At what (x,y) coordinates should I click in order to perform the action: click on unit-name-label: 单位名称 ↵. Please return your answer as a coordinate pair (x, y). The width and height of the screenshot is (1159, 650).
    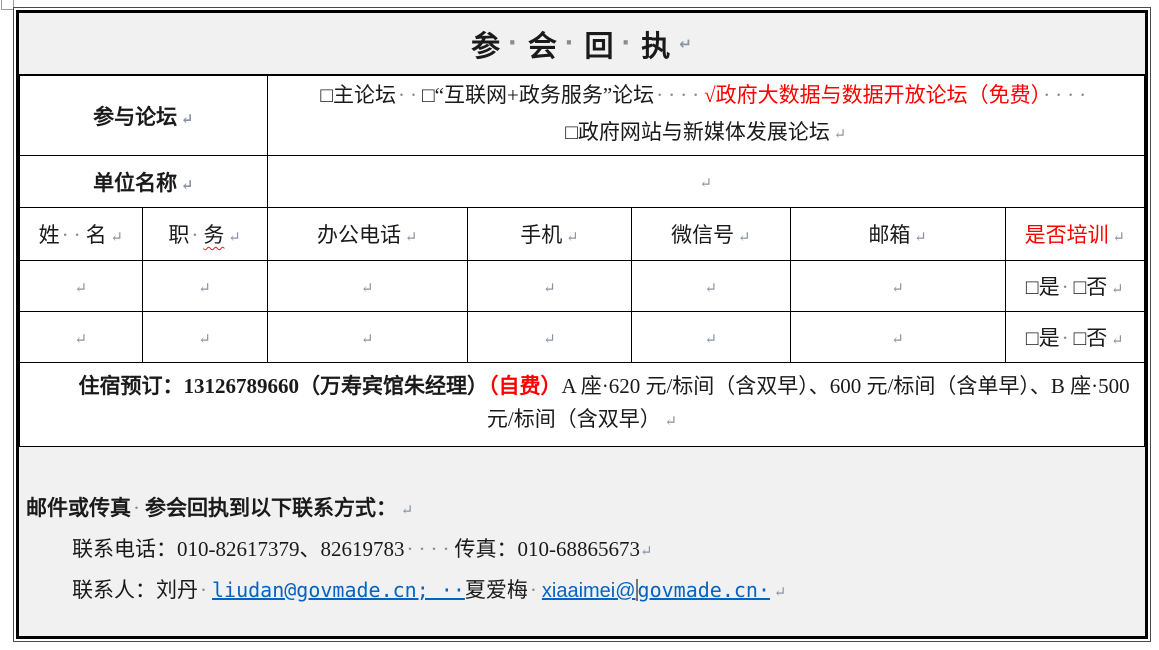
    Looking at the image, I should click on (143, 181).